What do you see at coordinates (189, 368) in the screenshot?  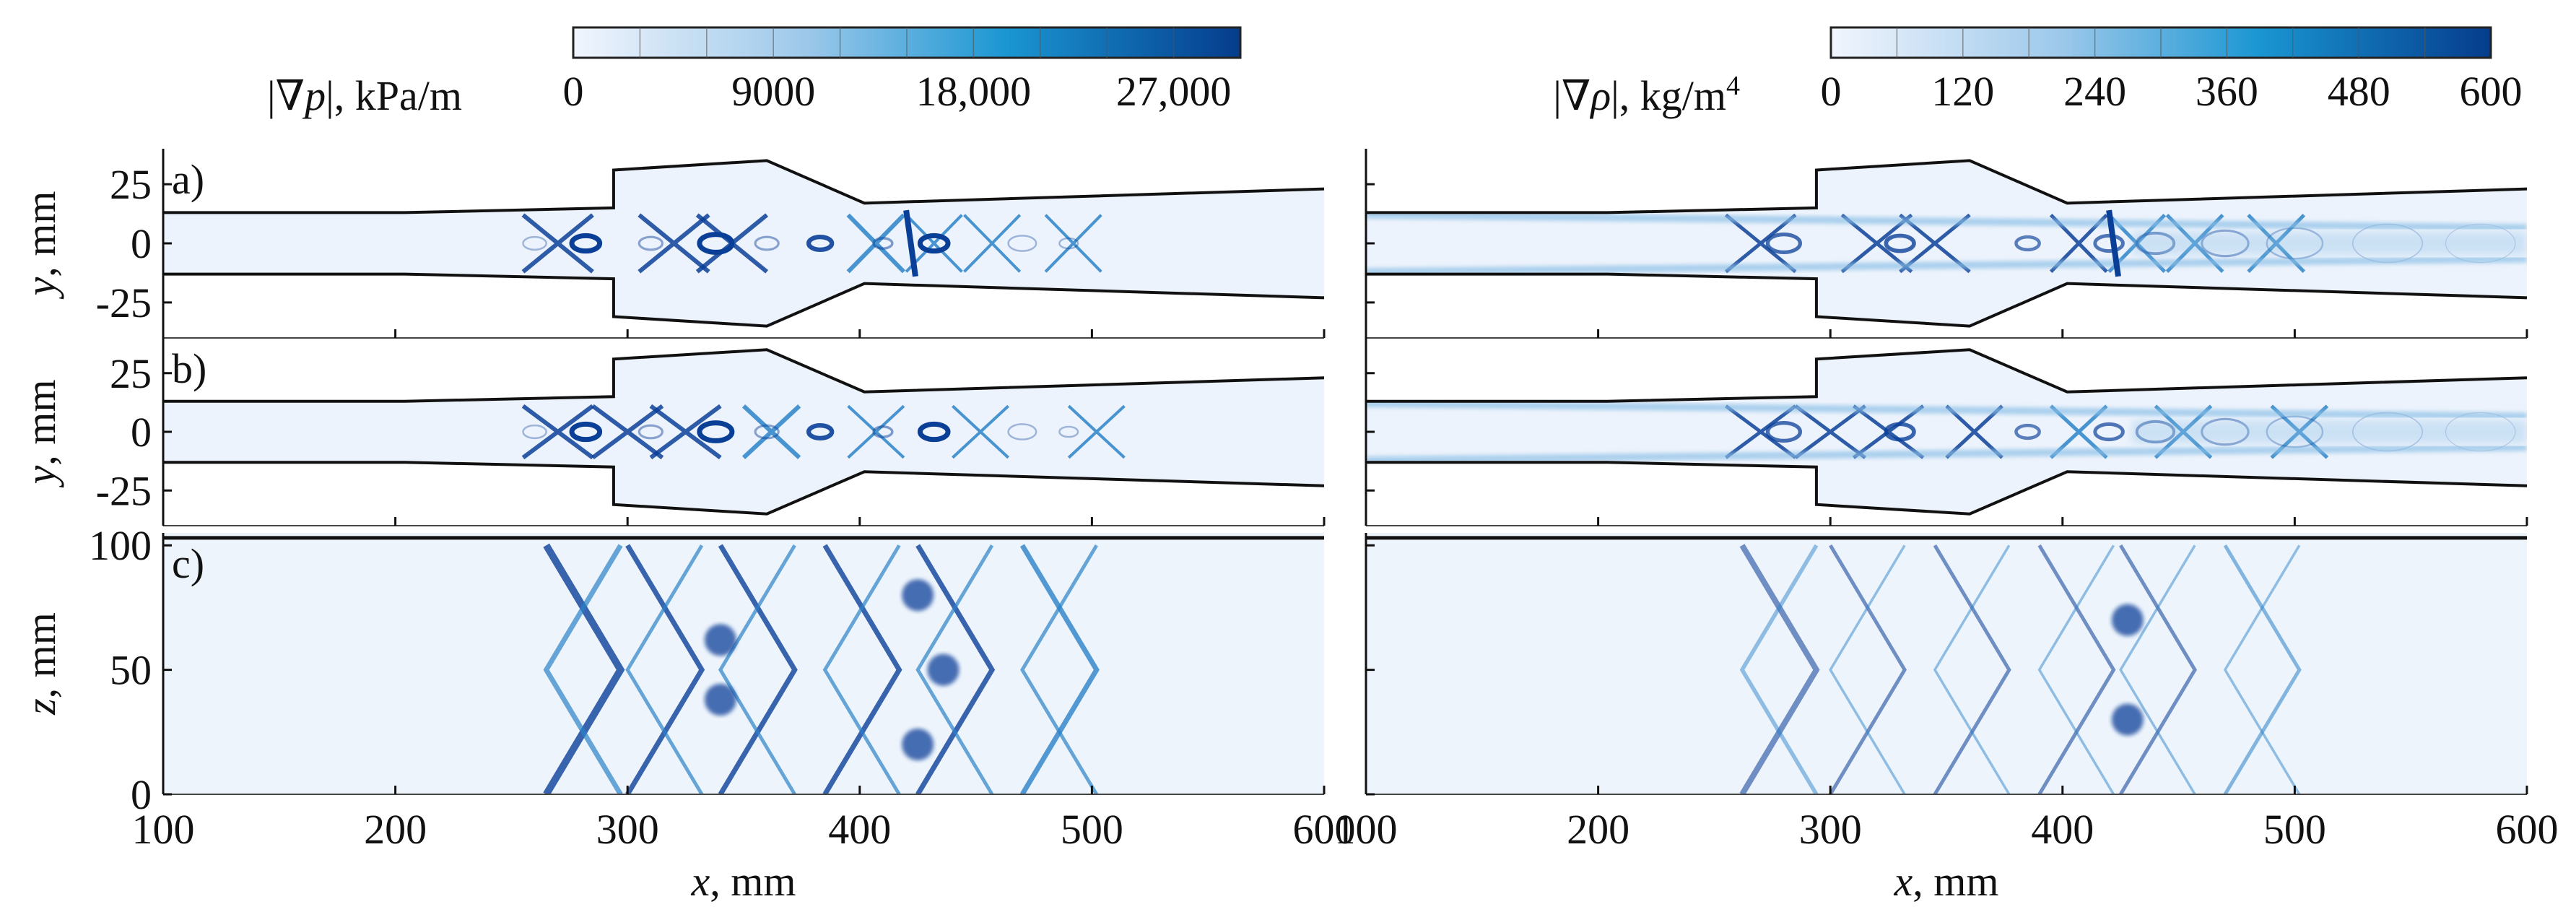 I see `panel-letter: b)` at bounding box center [189, 368].